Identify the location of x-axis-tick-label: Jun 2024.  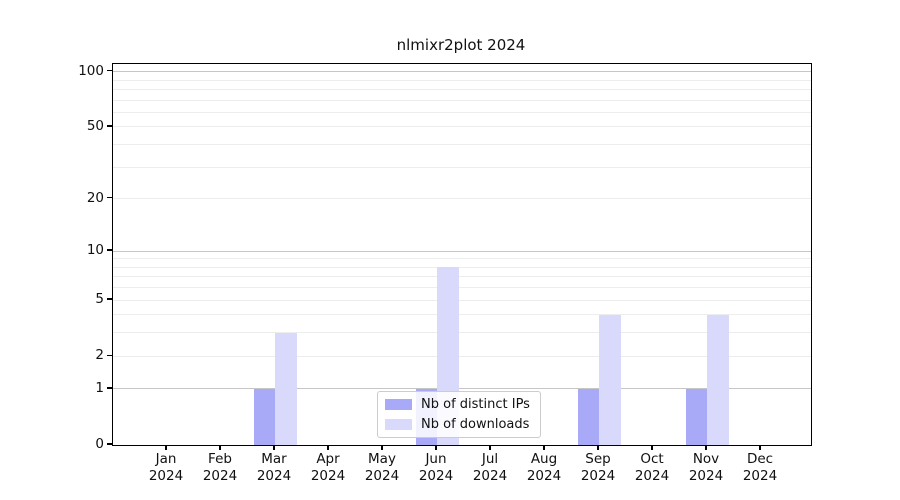
(436, 467).